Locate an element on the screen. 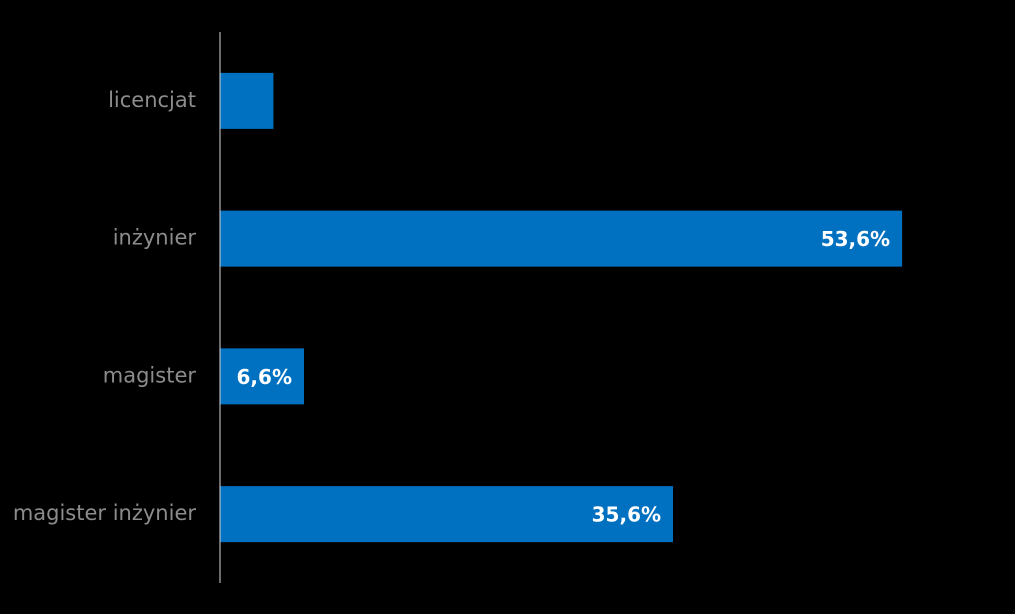 The height and width of the screenshot is (614, 1015). y-tick-label: magister inżynier is located at coordinates (105, 513).